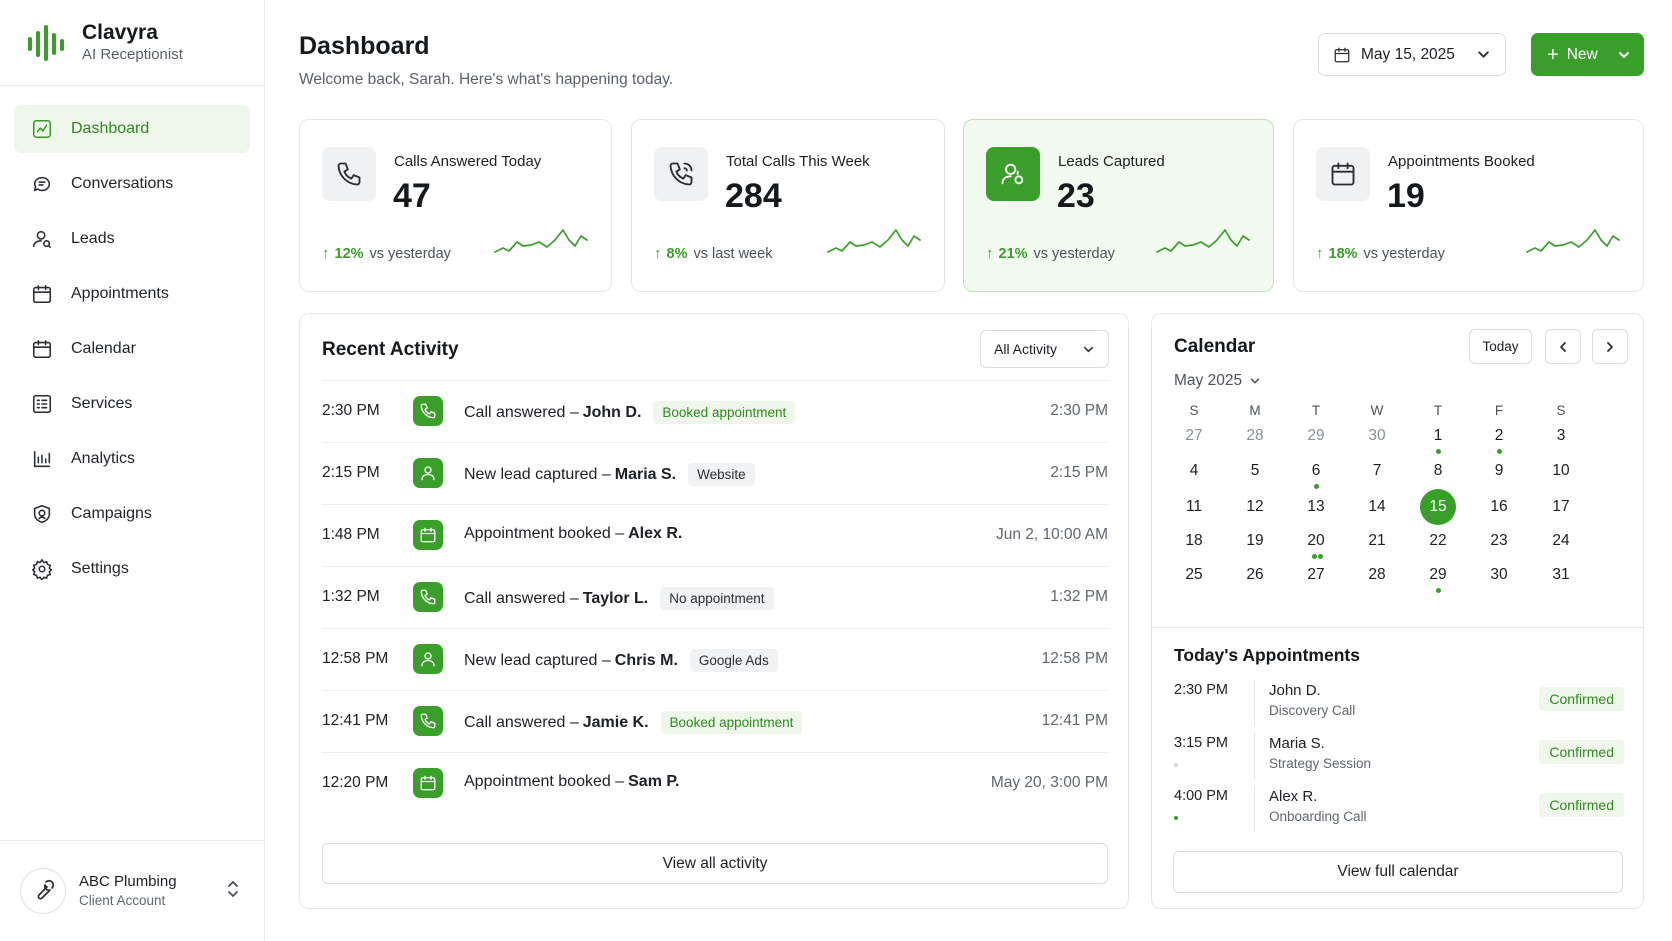 The height and width of the screenshot is (941, 1672). I want to click on divider, so click(1254, 809).